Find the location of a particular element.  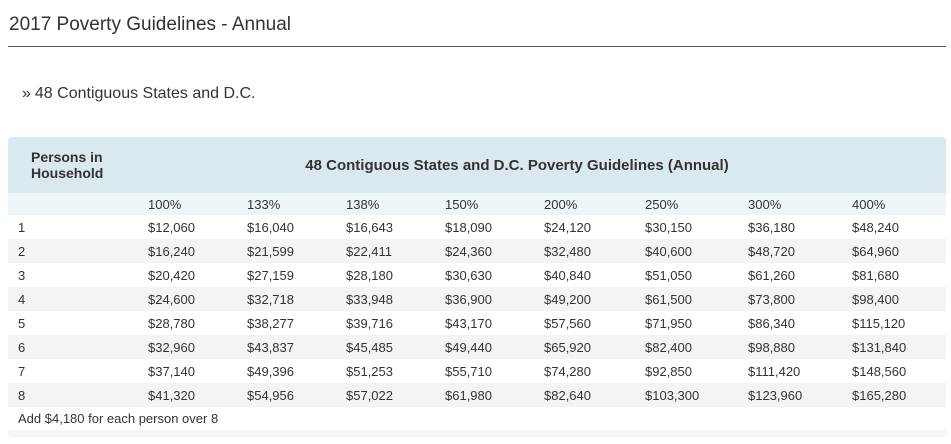

guideline-value: $64,960 is located at coordinates (899, 251).